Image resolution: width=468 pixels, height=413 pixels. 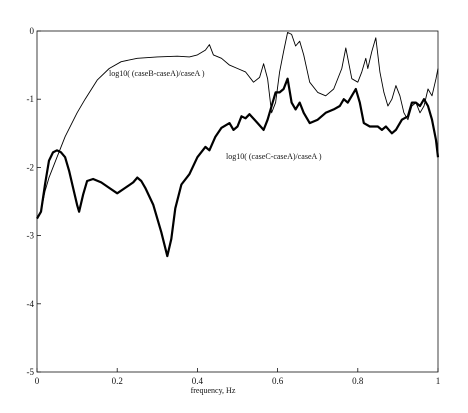 I want to click on x-tick-label: 1, so click(x=438, y=381).